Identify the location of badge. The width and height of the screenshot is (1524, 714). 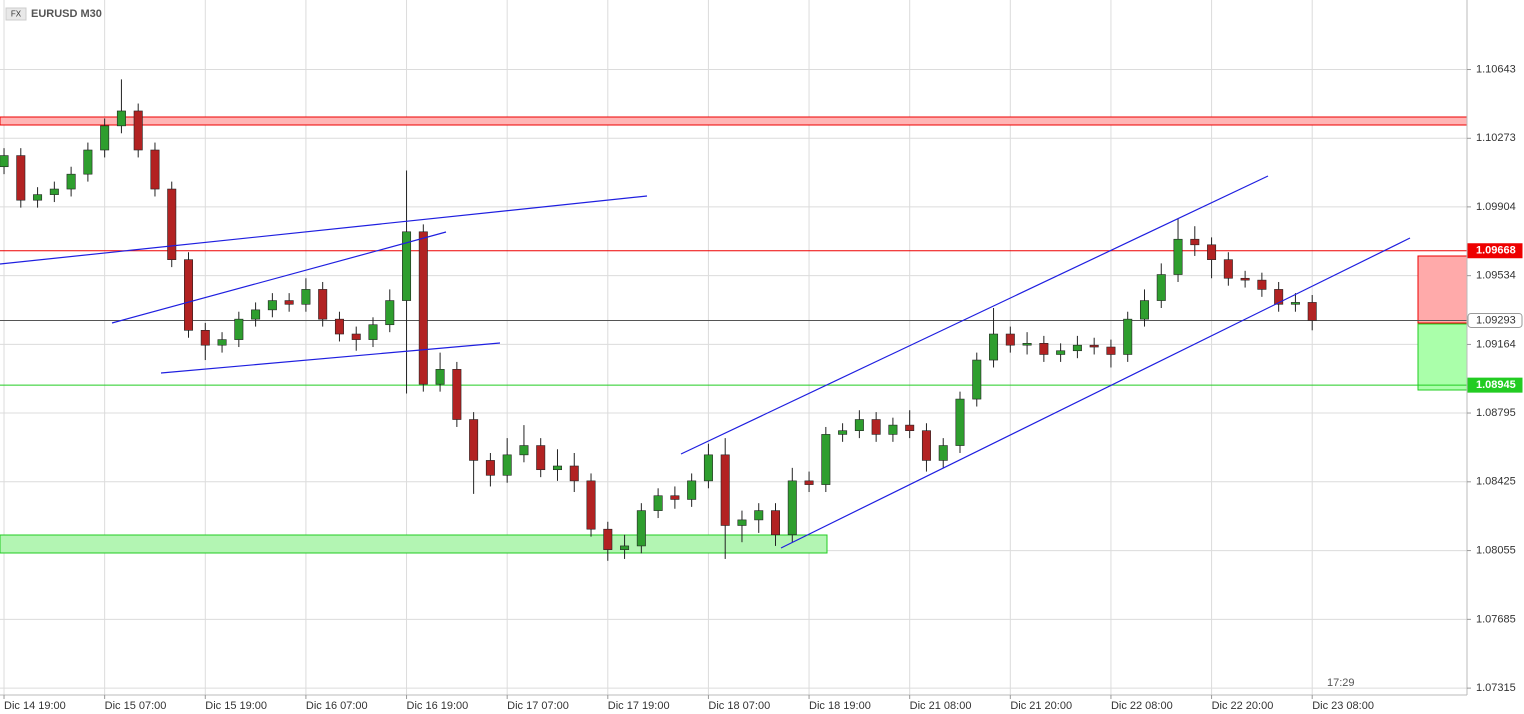
(16, 14).